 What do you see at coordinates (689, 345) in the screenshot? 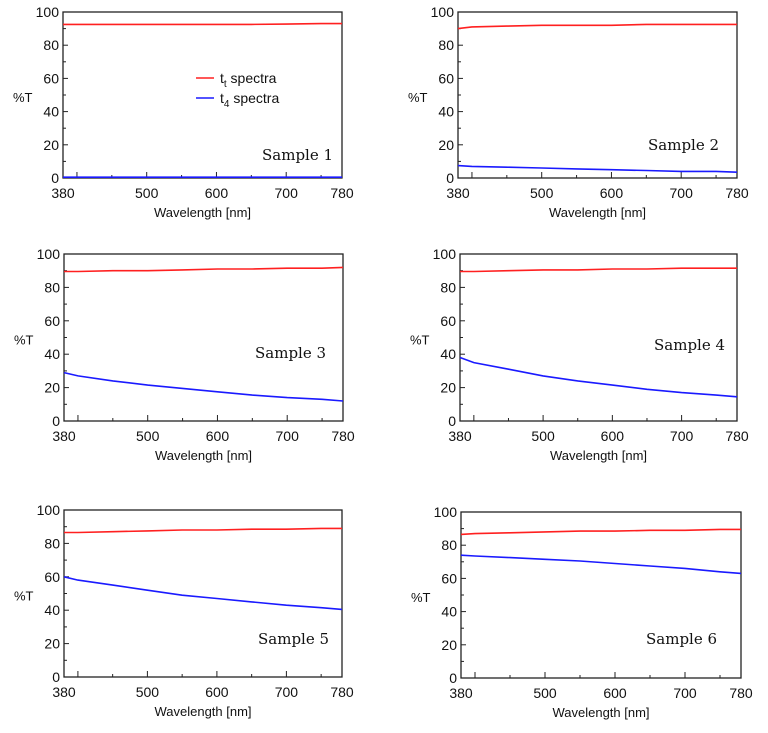
I see `sample-label: Sample 4` at bounding box center [689, 345].